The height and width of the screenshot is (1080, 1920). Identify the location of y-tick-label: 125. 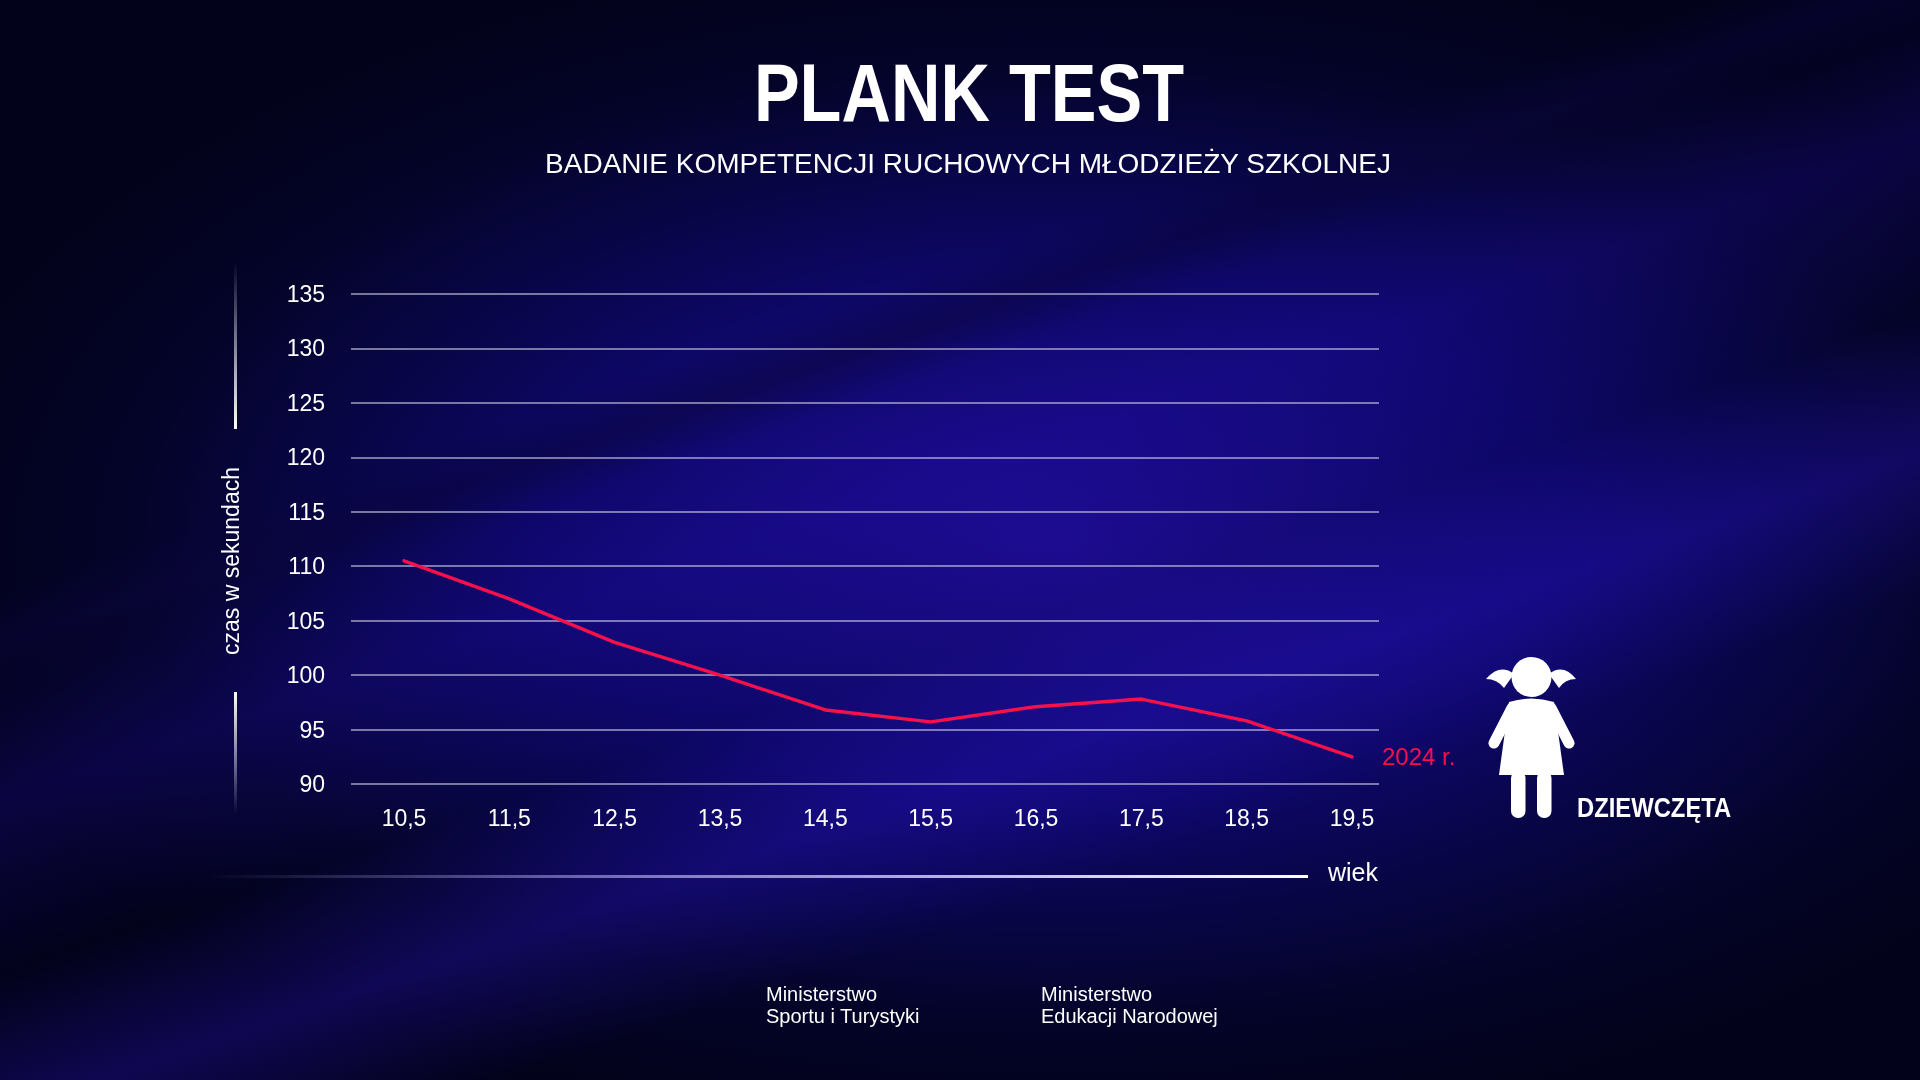
(305, 402).